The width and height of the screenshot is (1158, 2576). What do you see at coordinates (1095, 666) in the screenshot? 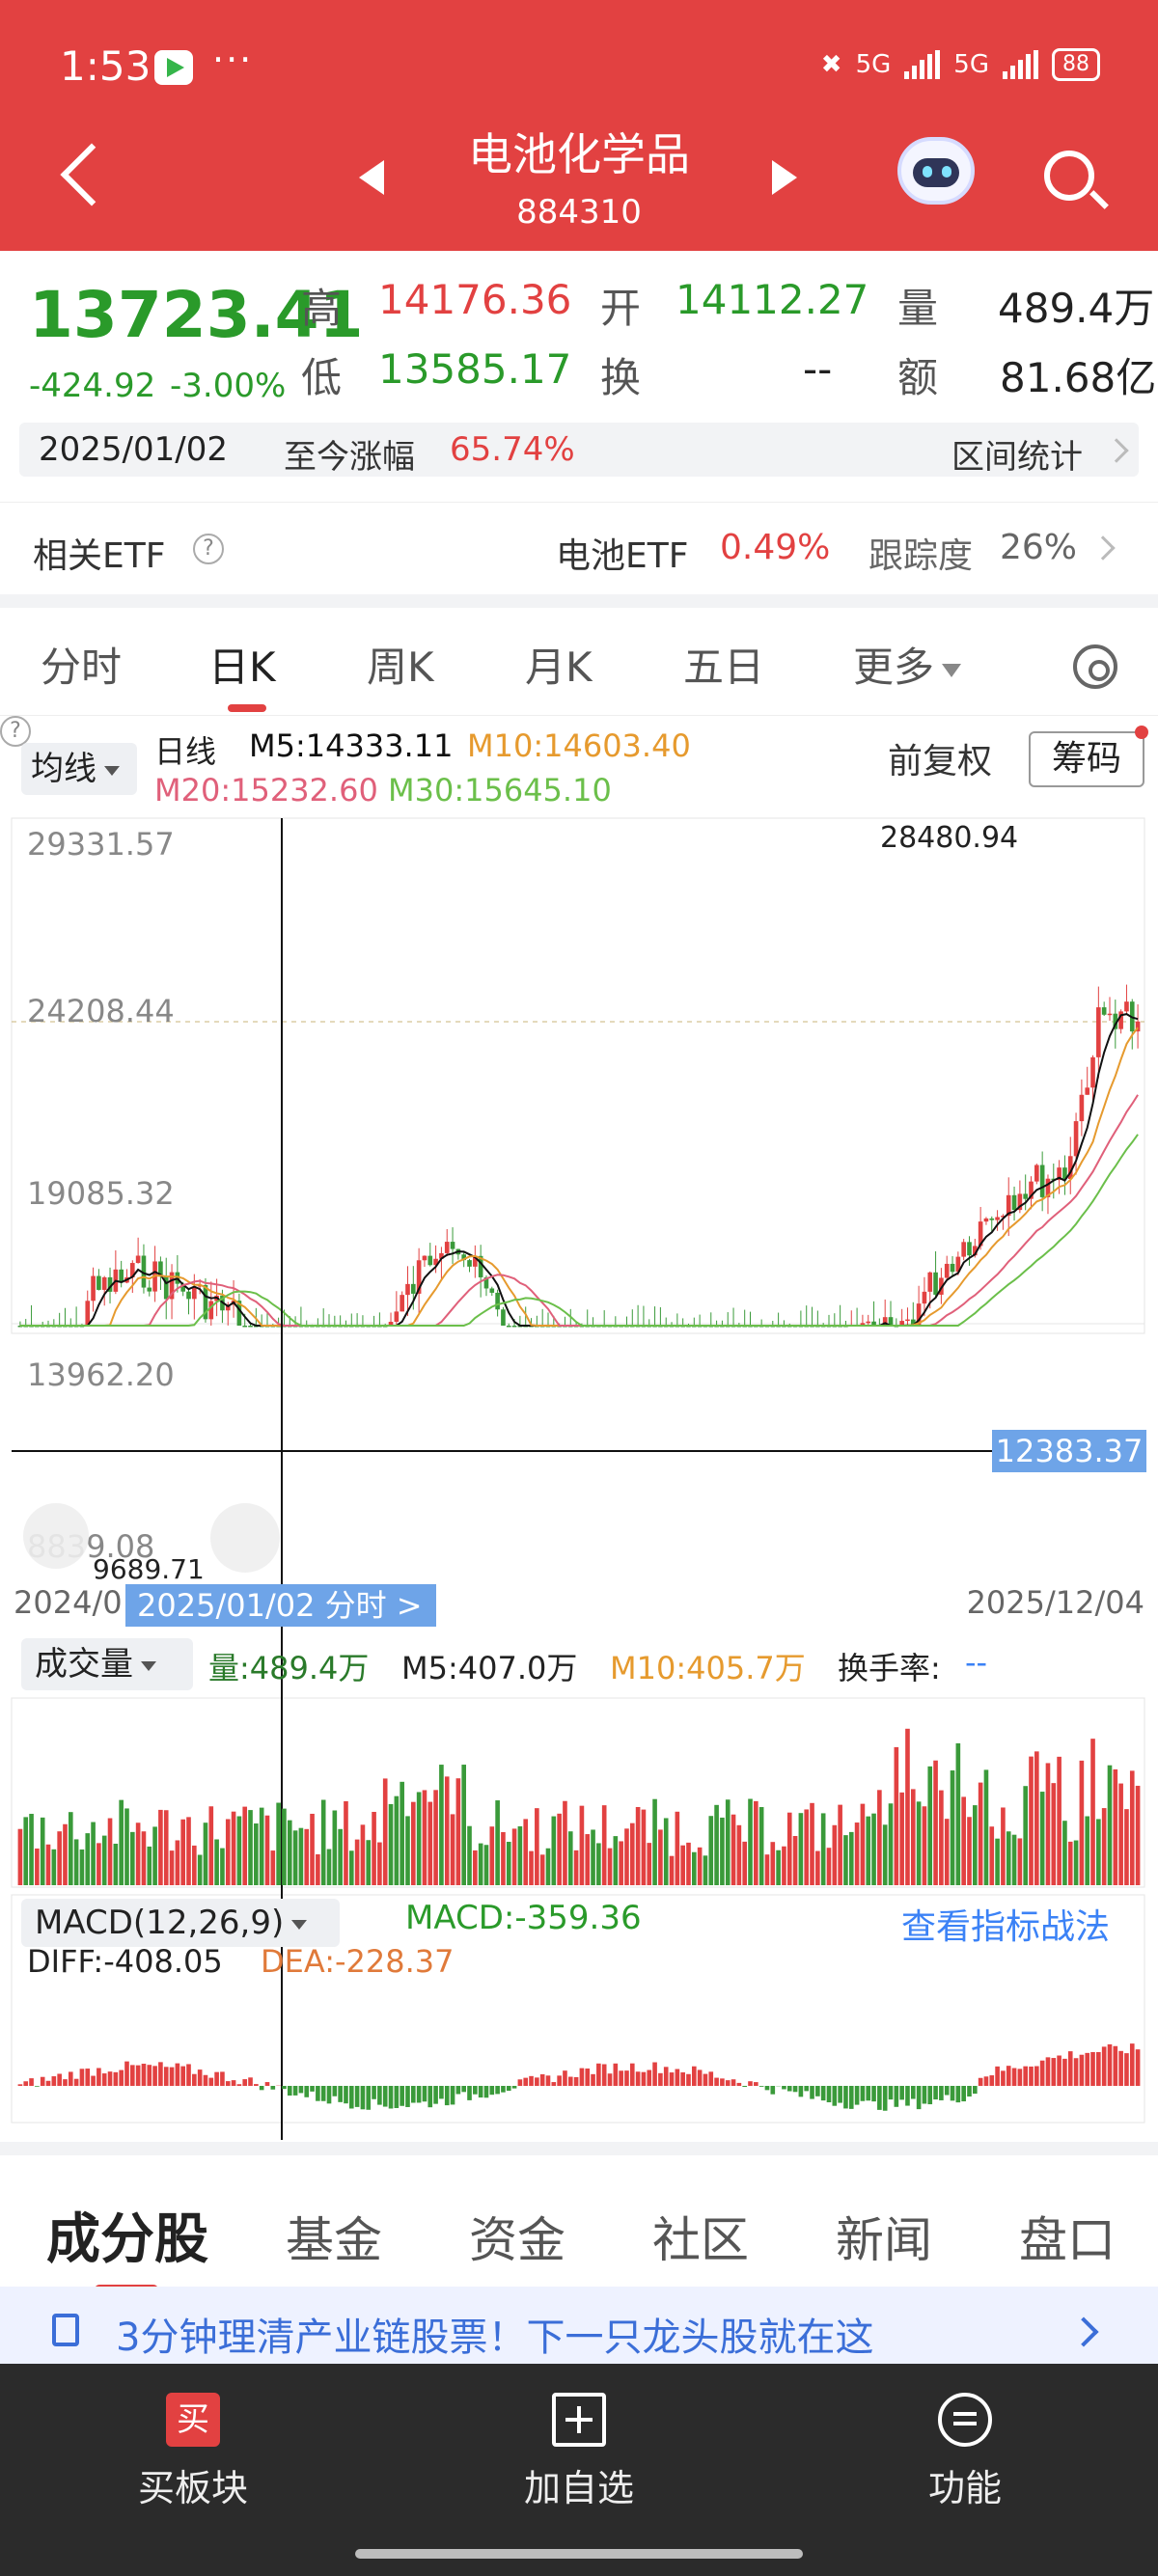
I see `settings-icon` at bounding box center [1095, 666].